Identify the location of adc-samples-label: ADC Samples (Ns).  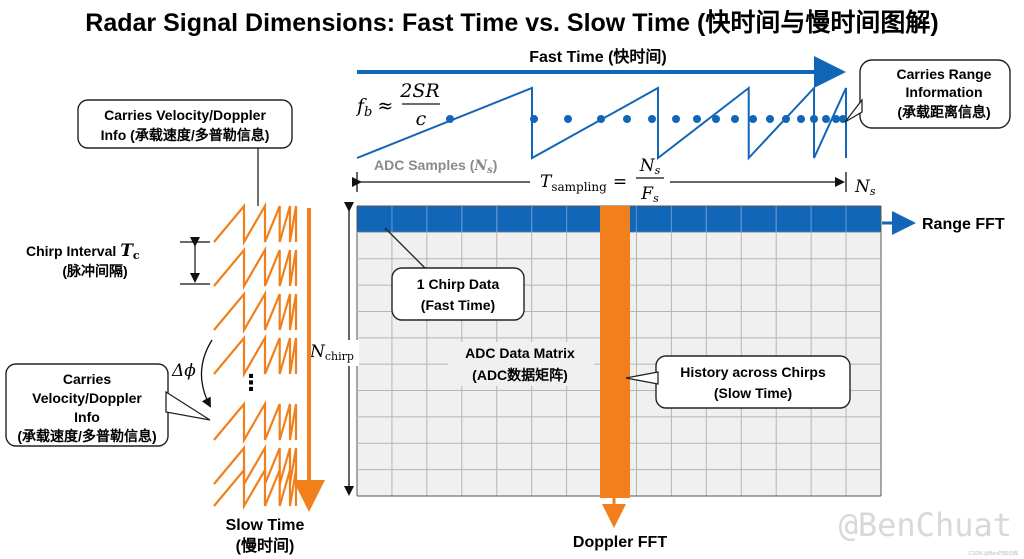
(435, 166).